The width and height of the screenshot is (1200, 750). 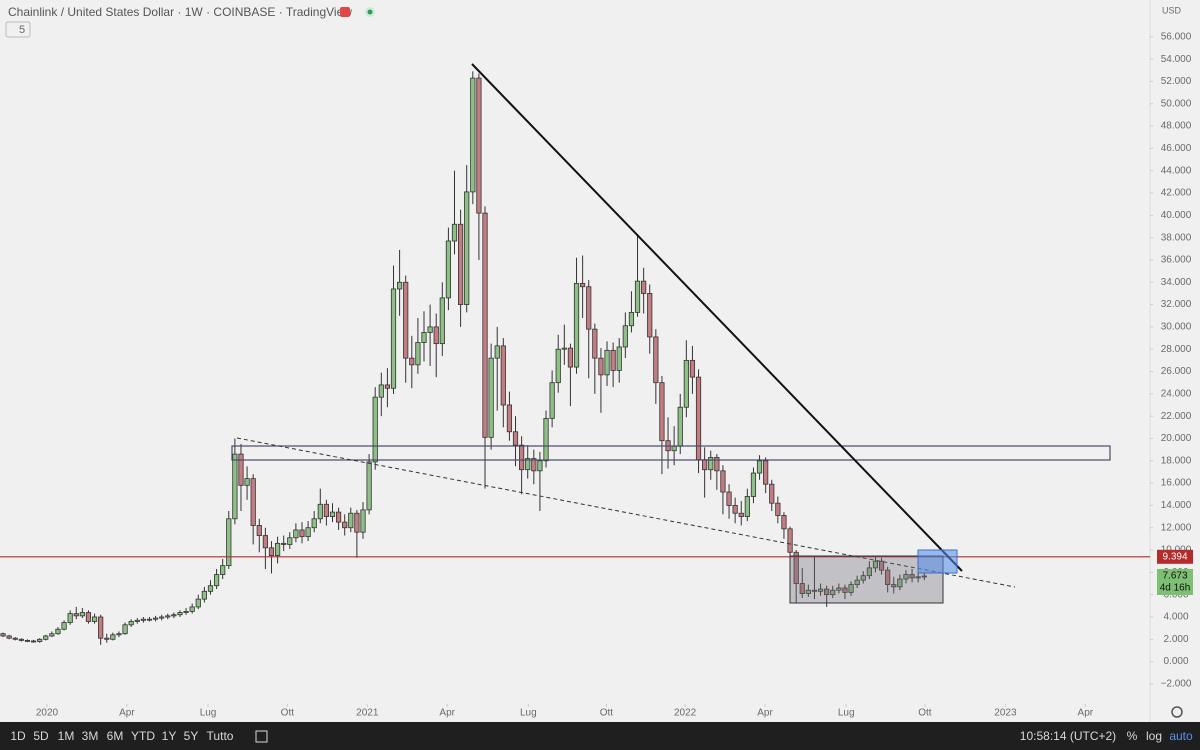 I want to click on y-tick-label: 4.000, so click(x=1175, y=617).